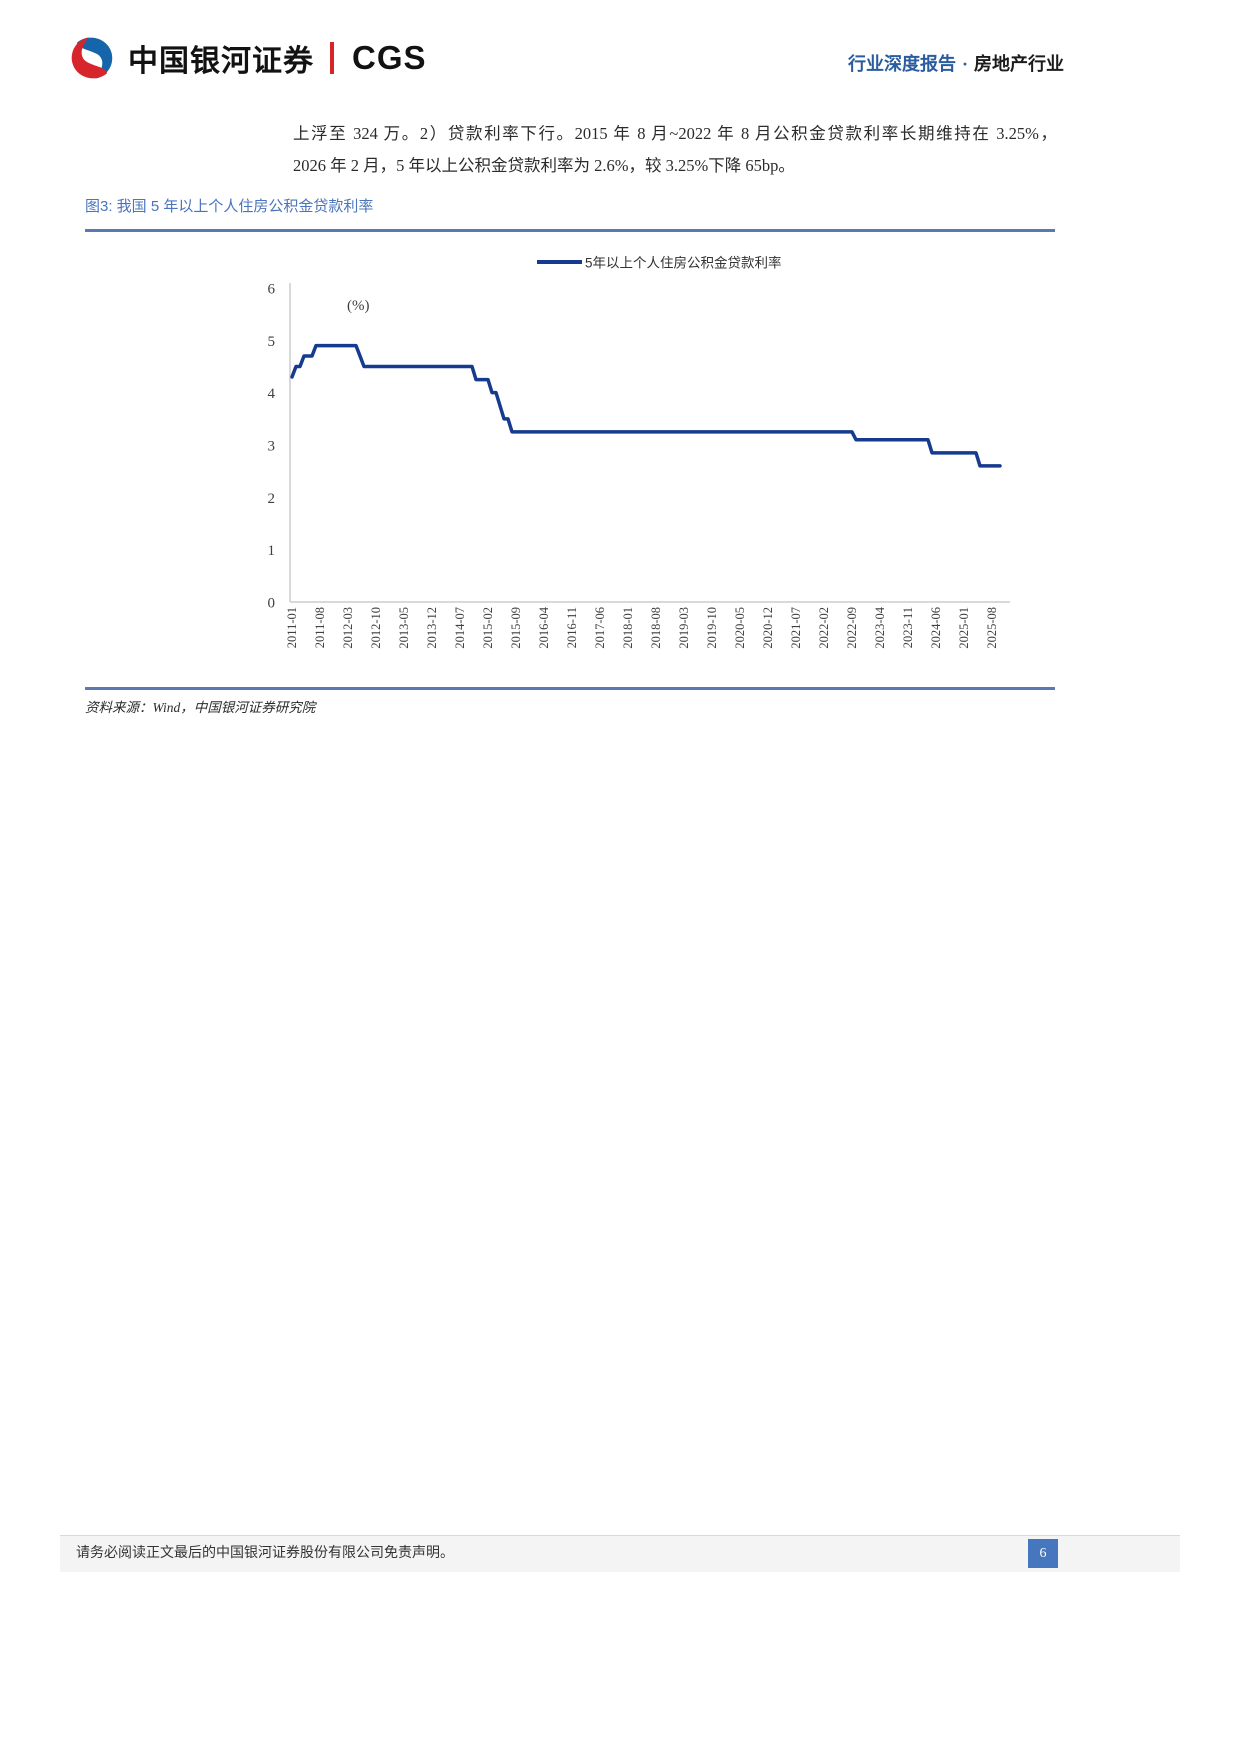 The height and width of the screenshot is (1753, 1240). What do you see at coordinates (389, 57) in the screenshot?
I see `brand-name-en: CGS` at bounding box center [389, 57].